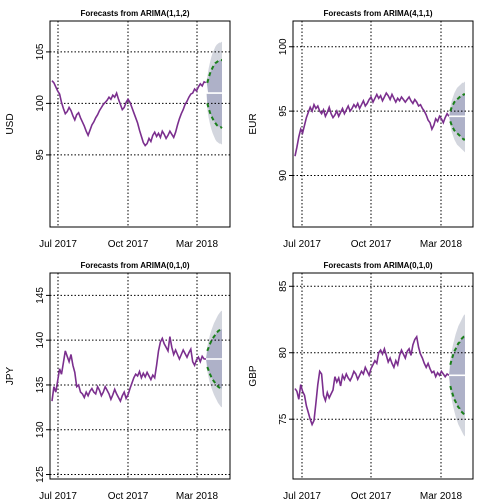 The width and height of the screenshot is (504, 504). I want to click on y-tick-label: 90, so click(283, 176).